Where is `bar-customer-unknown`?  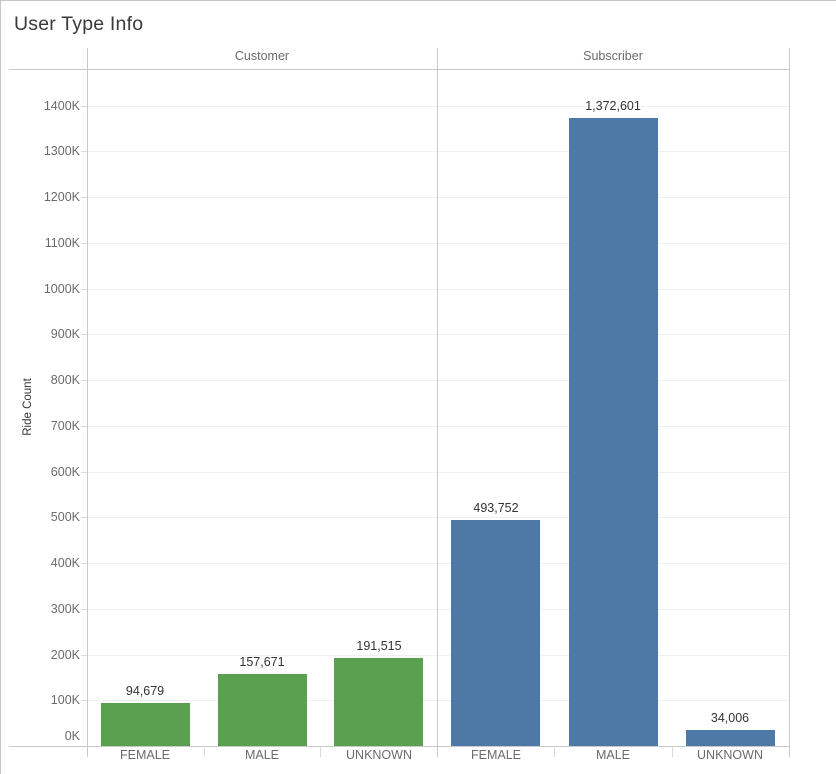 bar-customer-unknown is located at coordinates (378, 702).